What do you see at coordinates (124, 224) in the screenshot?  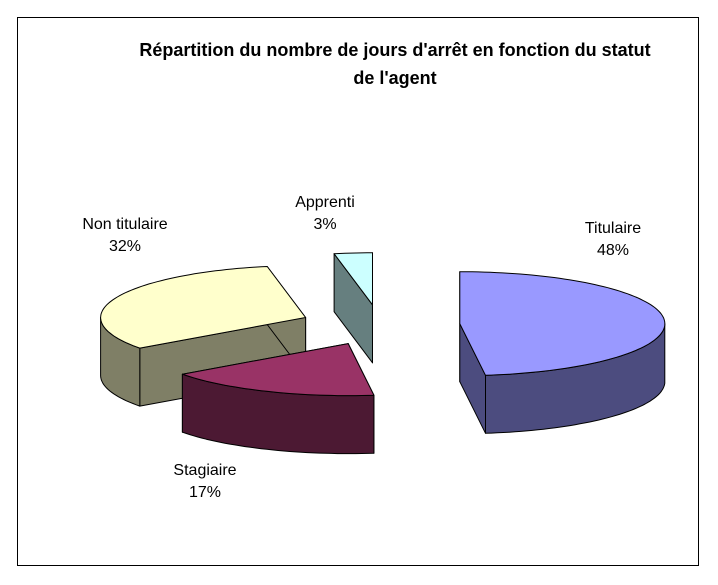 I see `slice-label: Non titulaire` at bounding box center [124, 224].